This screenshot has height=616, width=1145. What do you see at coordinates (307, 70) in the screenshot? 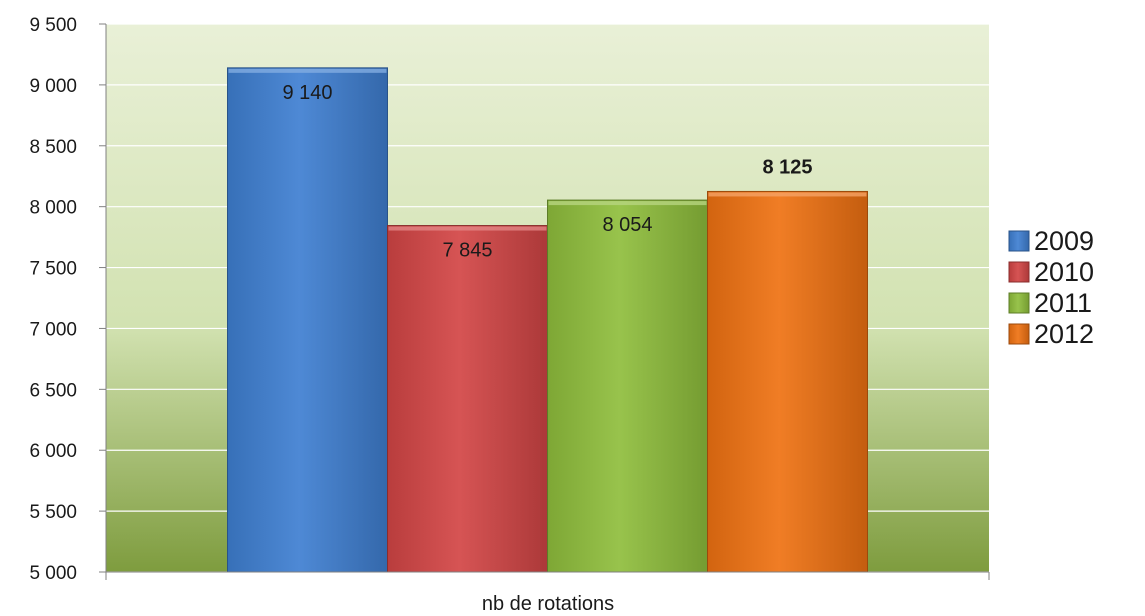
I see `bar-bevel-2009` at bounding box center [307, 70].